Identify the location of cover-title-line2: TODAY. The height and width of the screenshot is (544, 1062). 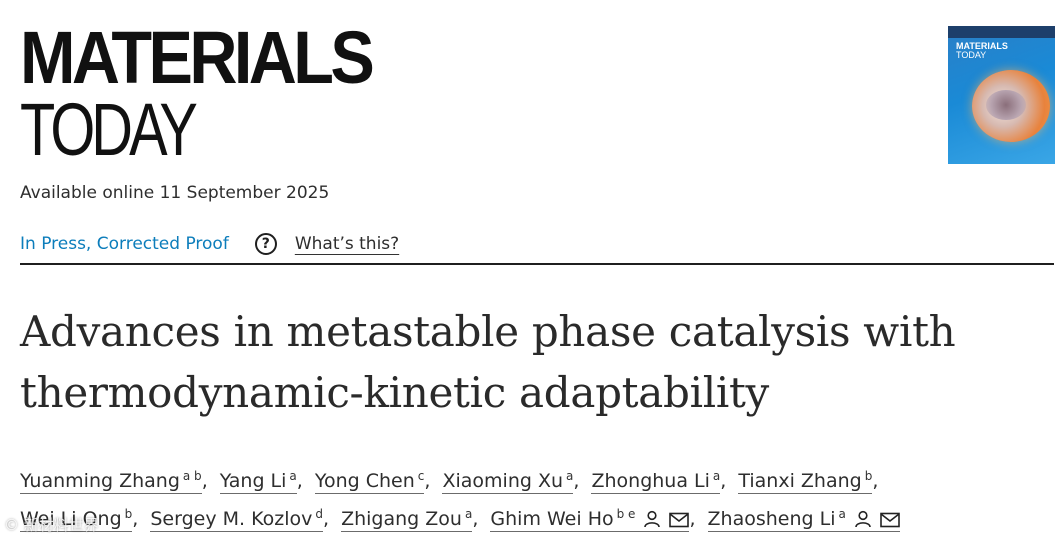
(971, 55).